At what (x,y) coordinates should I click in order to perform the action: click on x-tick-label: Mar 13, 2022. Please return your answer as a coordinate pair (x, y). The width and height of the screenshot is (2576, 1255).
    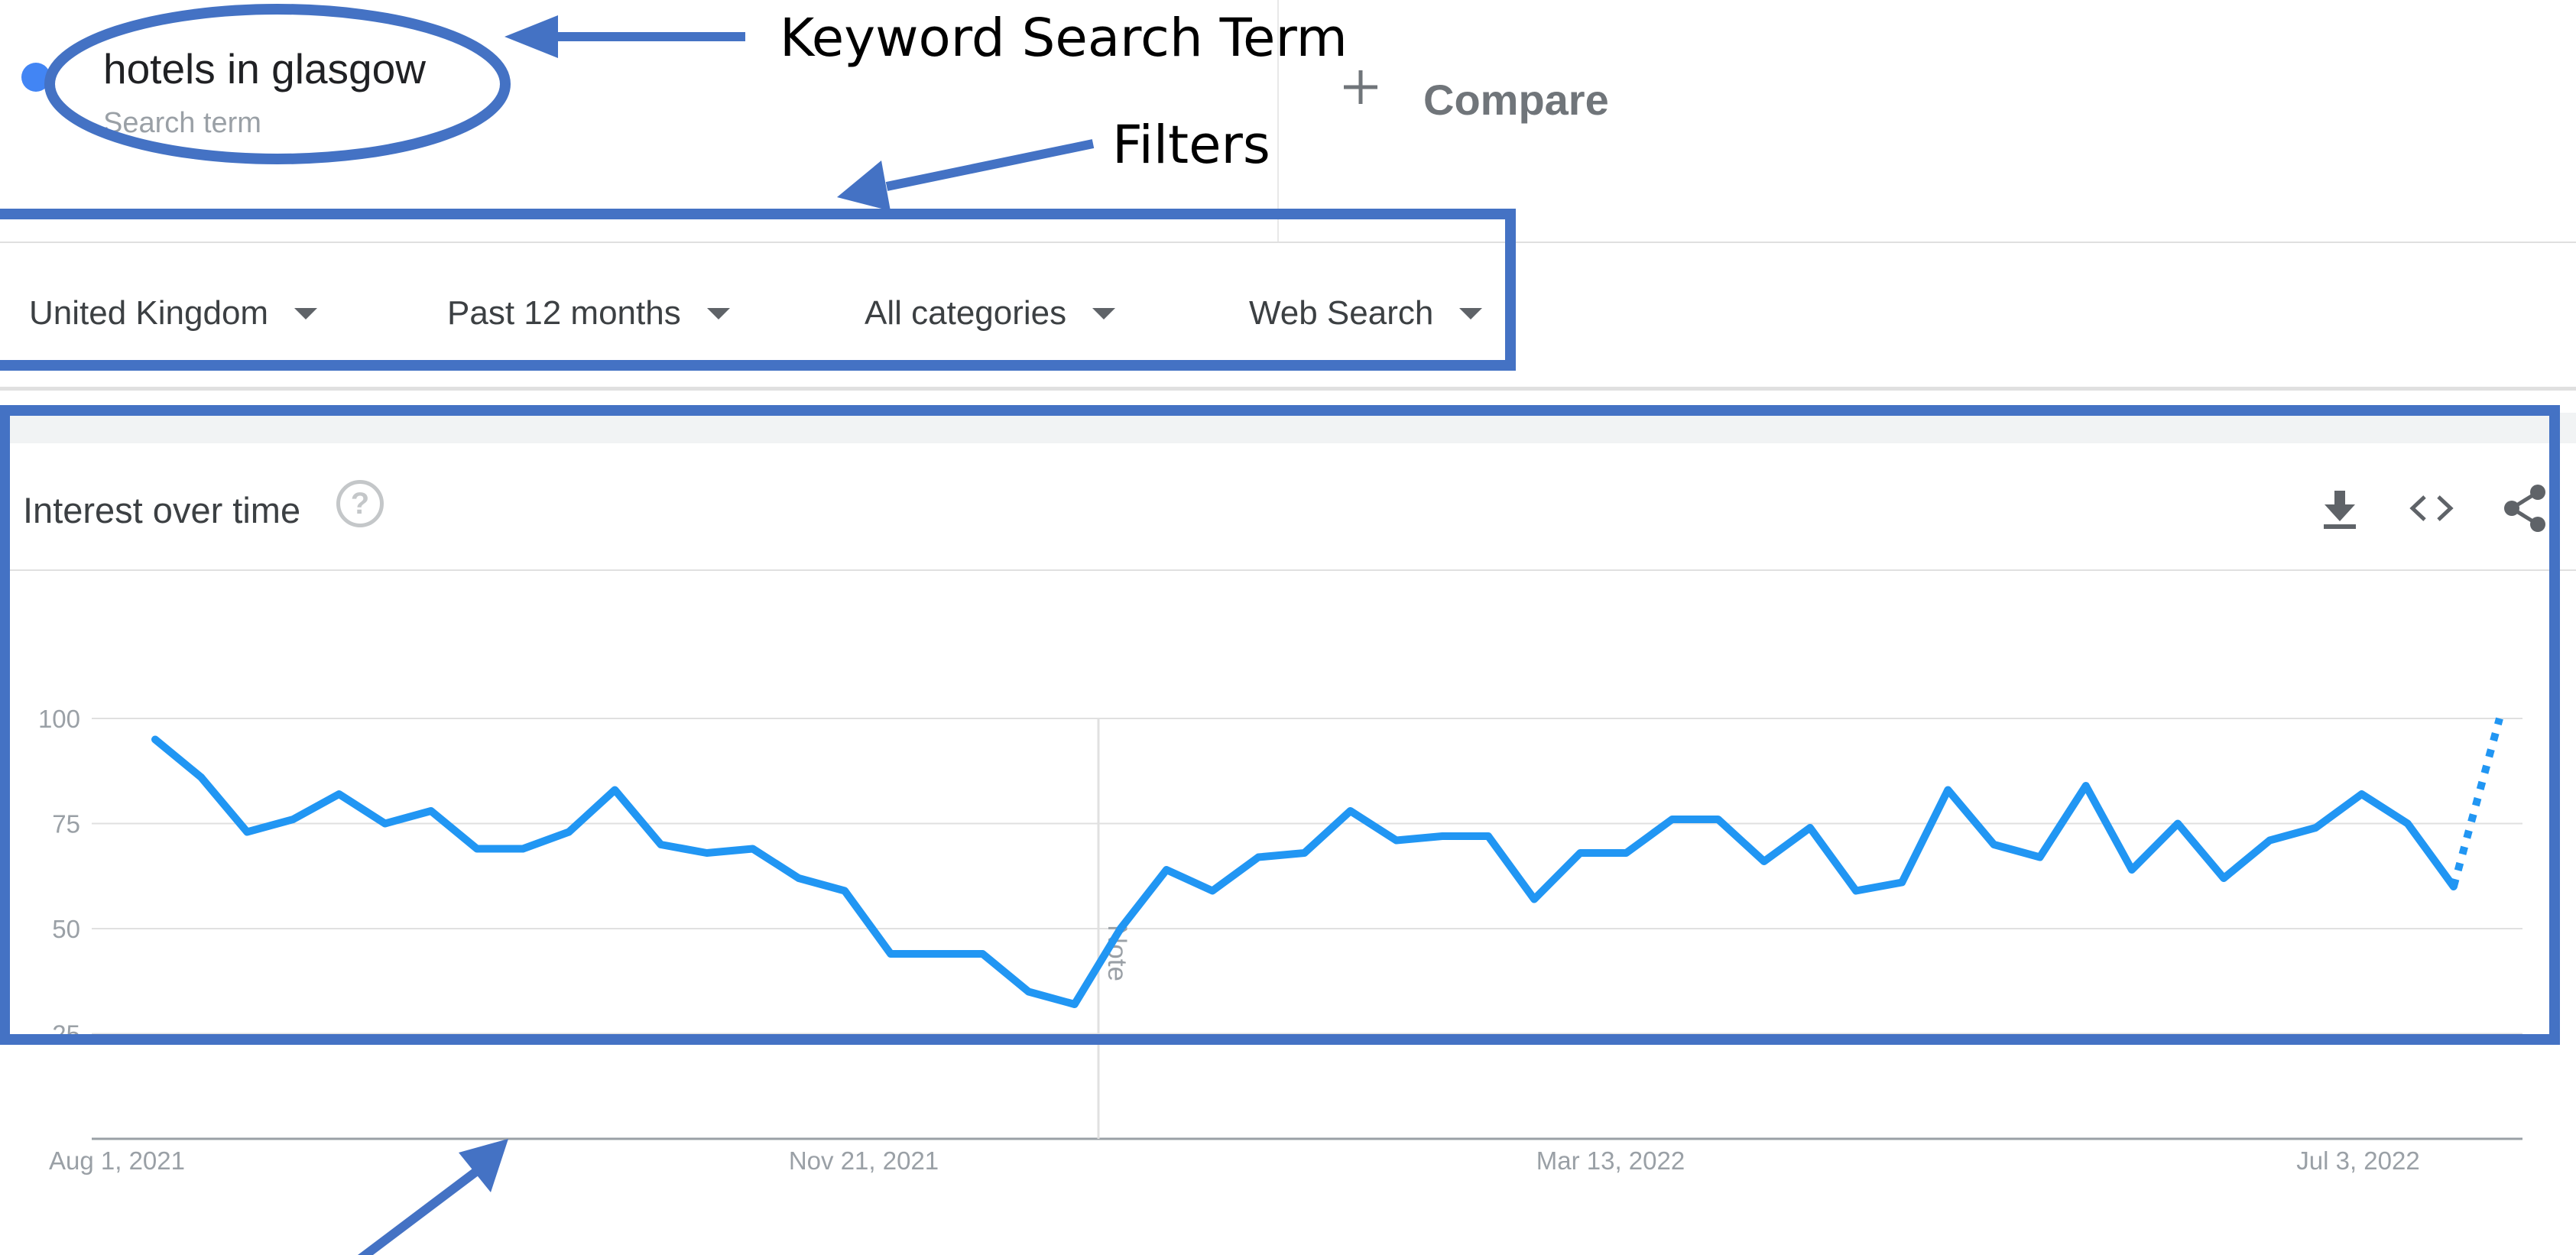
    Looking at the image, I should click on (1610, 1160).